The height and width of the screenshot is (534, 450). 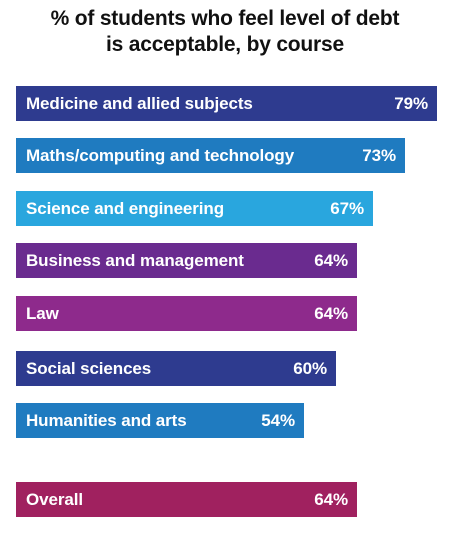 I want to click on bar-category-label: Business and management, so click(x=135, y=260).